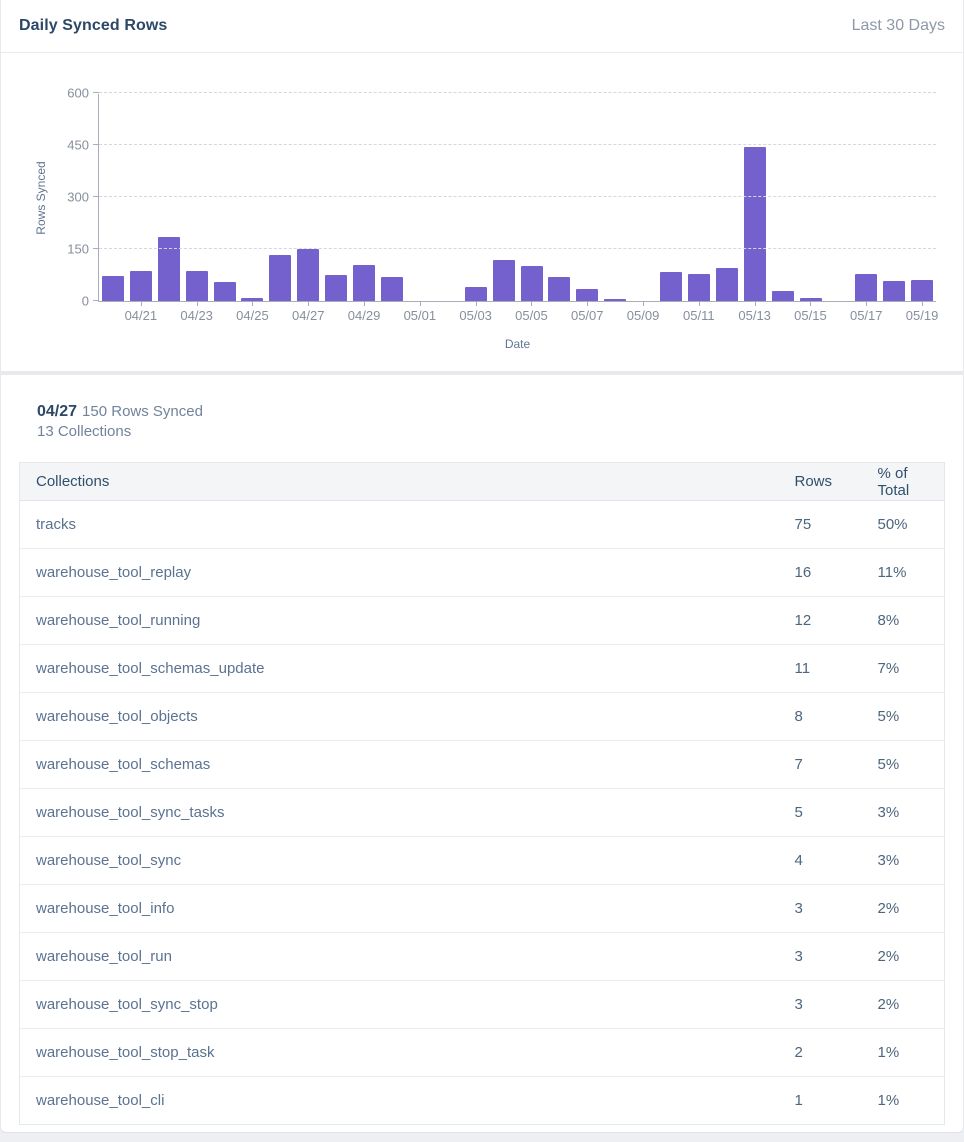 The width and height of the screenshot is (964, 1142). Describe the element at coordinates (818, 716) in the screenshot. I see `rows-count-cell: 8` at that location.